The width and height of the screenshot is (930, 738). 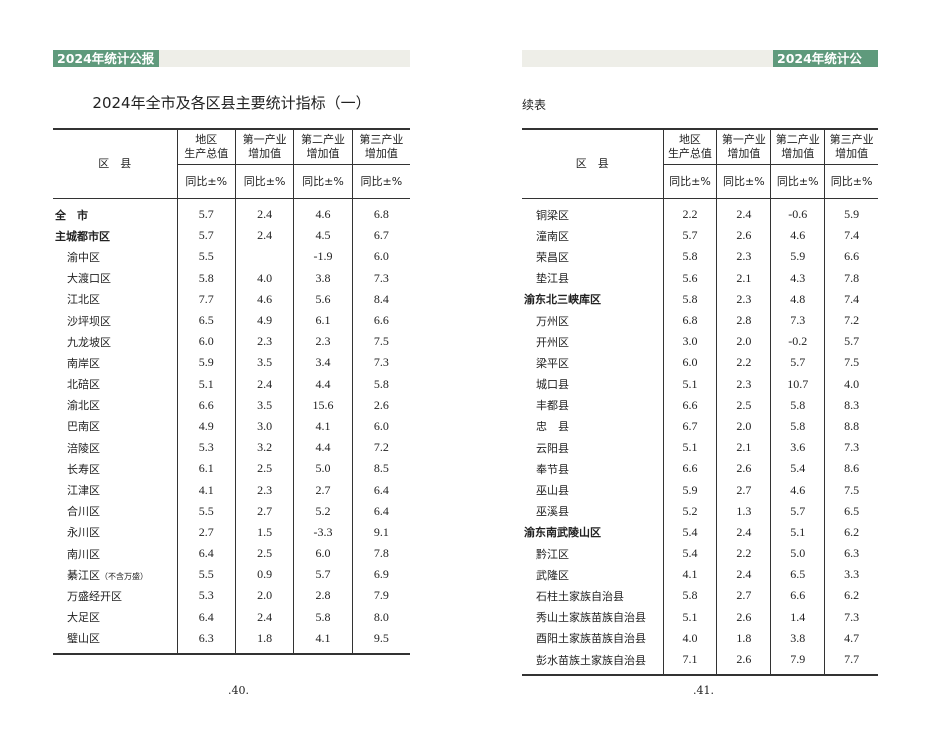 I want to click on value-gdp: 5.3, so click(x=206, y=448).